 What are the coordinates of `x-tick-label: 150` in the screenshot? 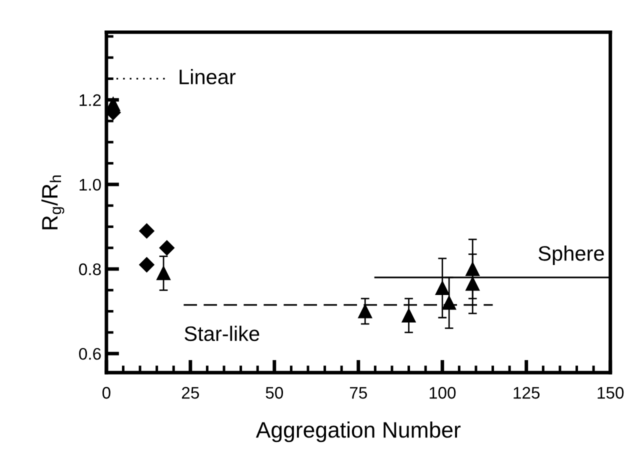 It's located at (611, 392).